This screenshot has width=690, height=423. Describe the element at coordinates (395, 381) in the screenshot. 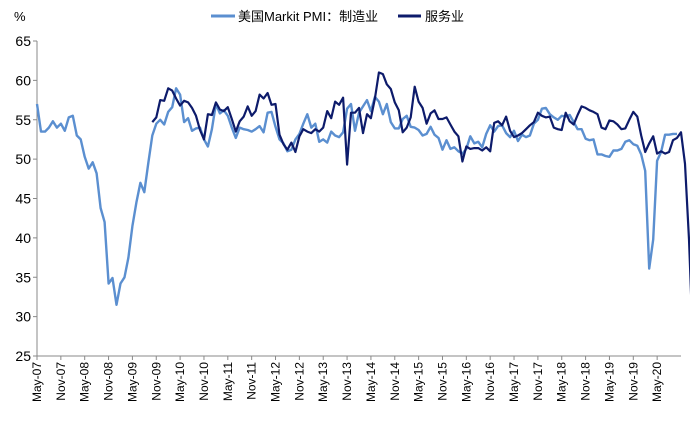

I see `x-tick-label: Nov-14` at that location.